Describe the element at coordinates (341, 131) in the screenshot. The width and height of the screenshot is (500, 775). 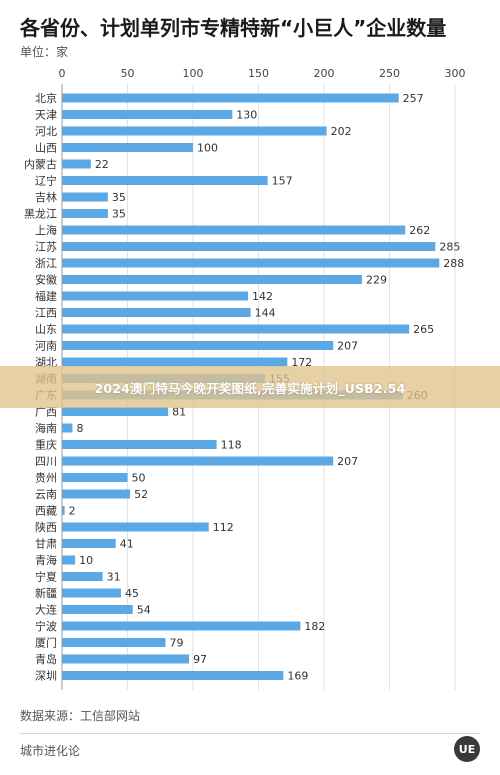
I see `value-label: 202` at that location.